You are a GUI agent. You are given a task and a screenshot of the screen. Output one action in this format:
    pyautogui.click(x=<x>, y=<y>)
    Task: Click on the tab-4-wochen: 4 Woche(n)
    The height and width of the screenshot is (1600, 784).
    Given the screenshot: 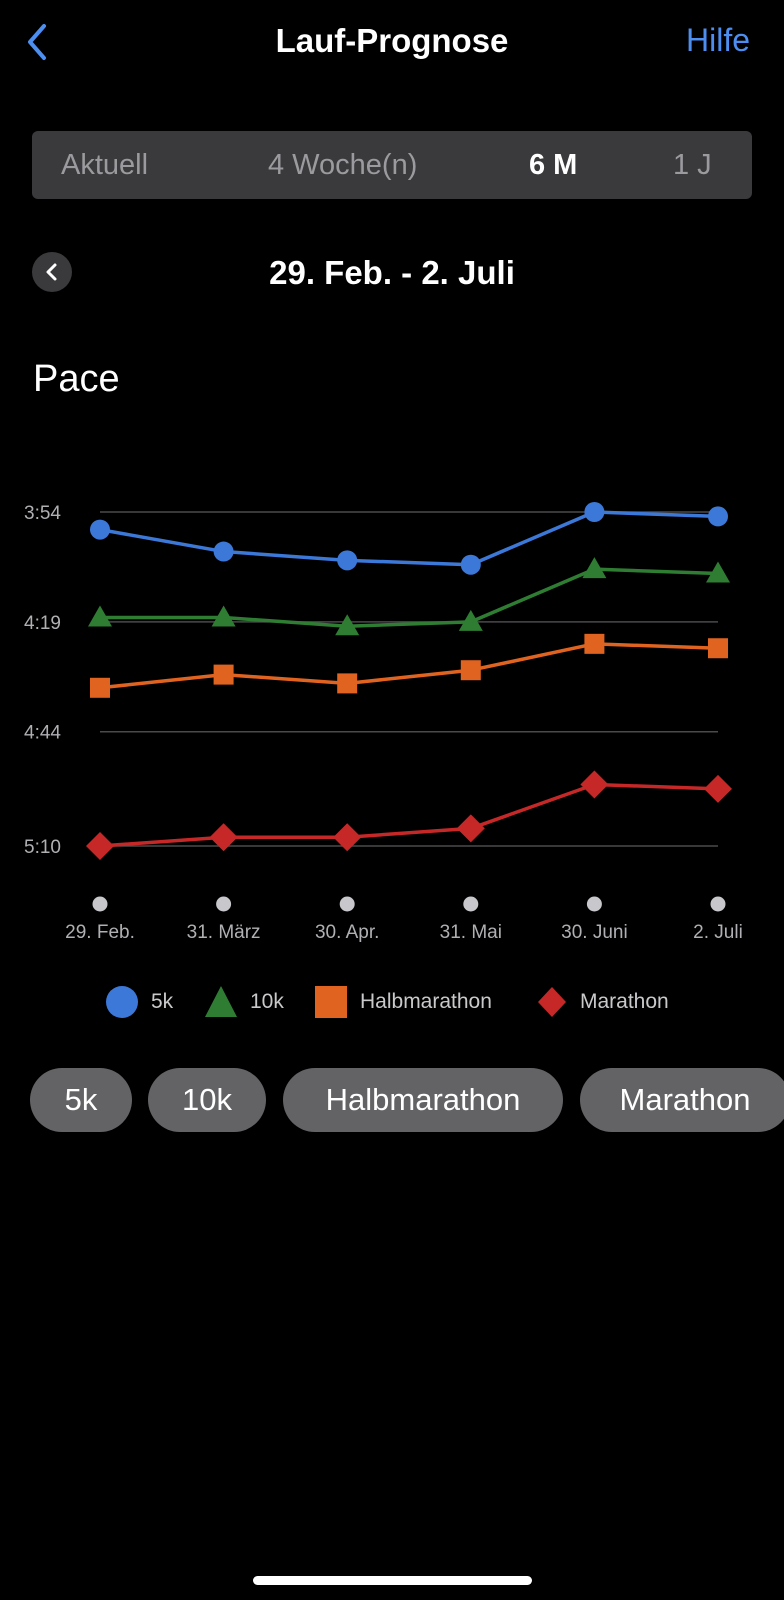 What is the action you would take?
    pyautogui.click(x=343, y=165)
    